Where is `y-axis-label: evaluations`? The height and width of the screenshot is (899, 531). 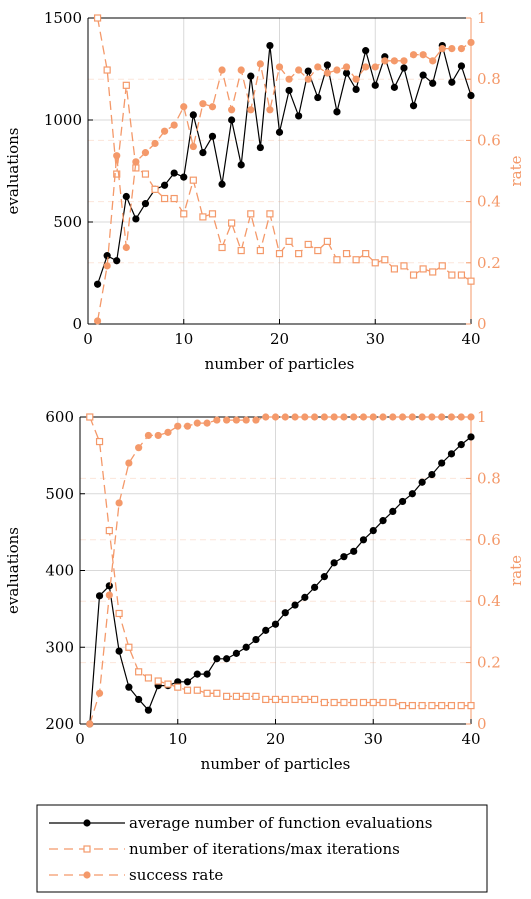 y-axis-label: evaluations is located at coordinates (13, 171).